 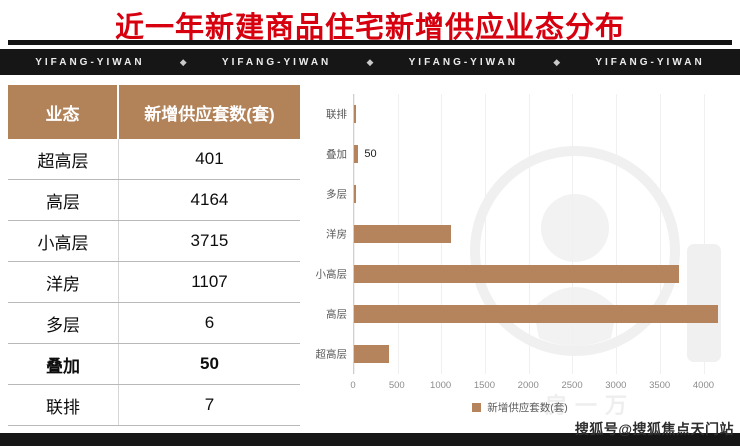 I want to click on chart-x-axis: 0 500 1000 1500 2000 2500 3000 3500 4000, so click(x=535, y=387).